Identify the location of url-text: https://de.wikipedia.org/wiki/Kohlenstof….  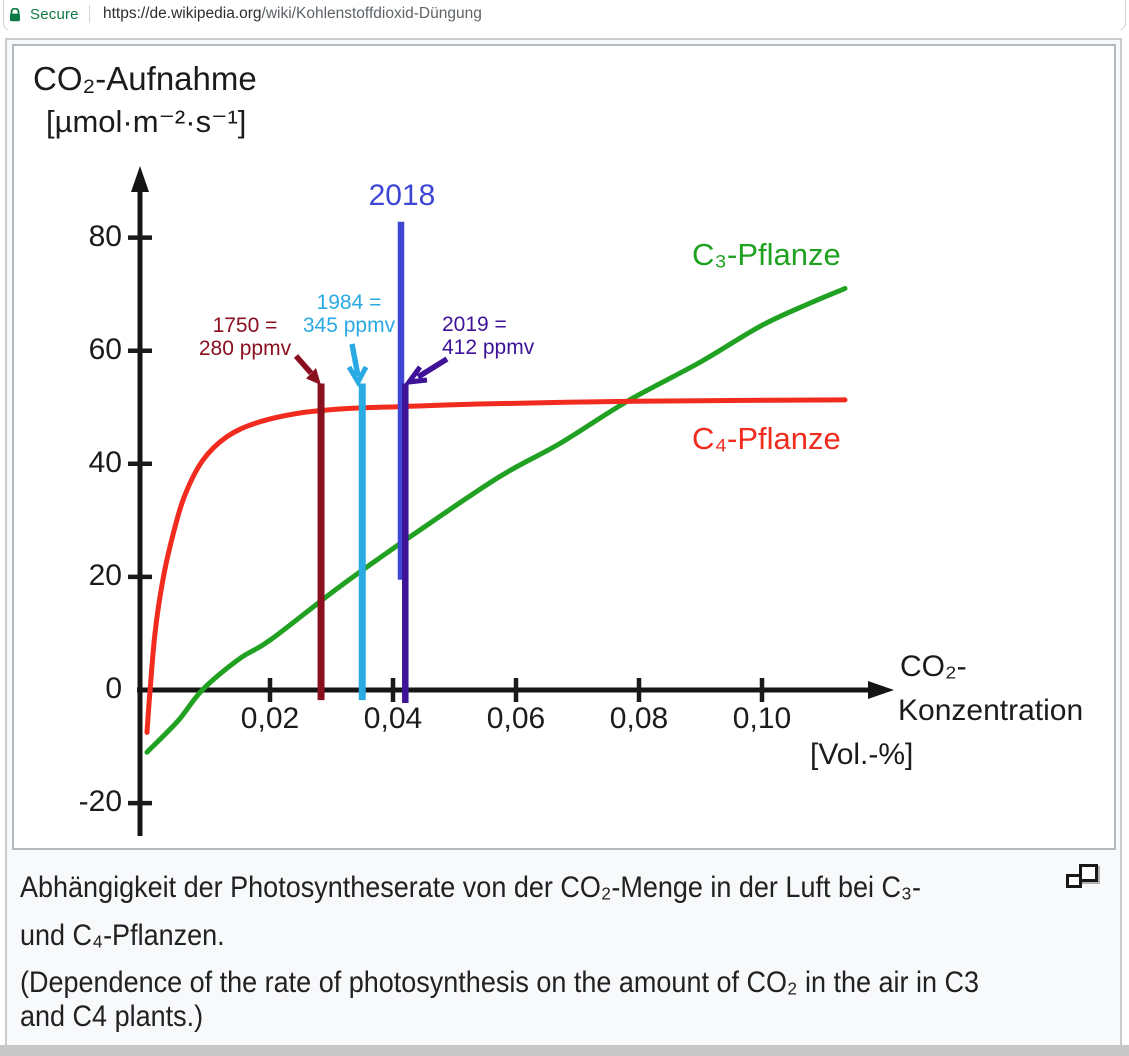
(292, 14).